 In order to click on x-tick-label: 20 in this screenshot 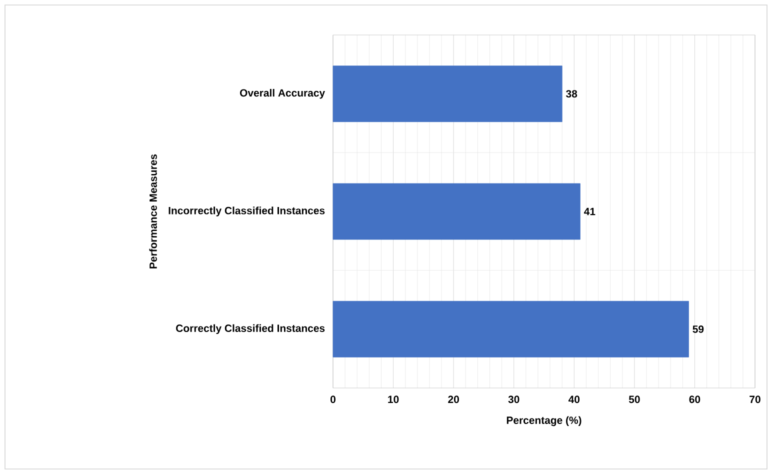, I will do `click(453, 400)`.